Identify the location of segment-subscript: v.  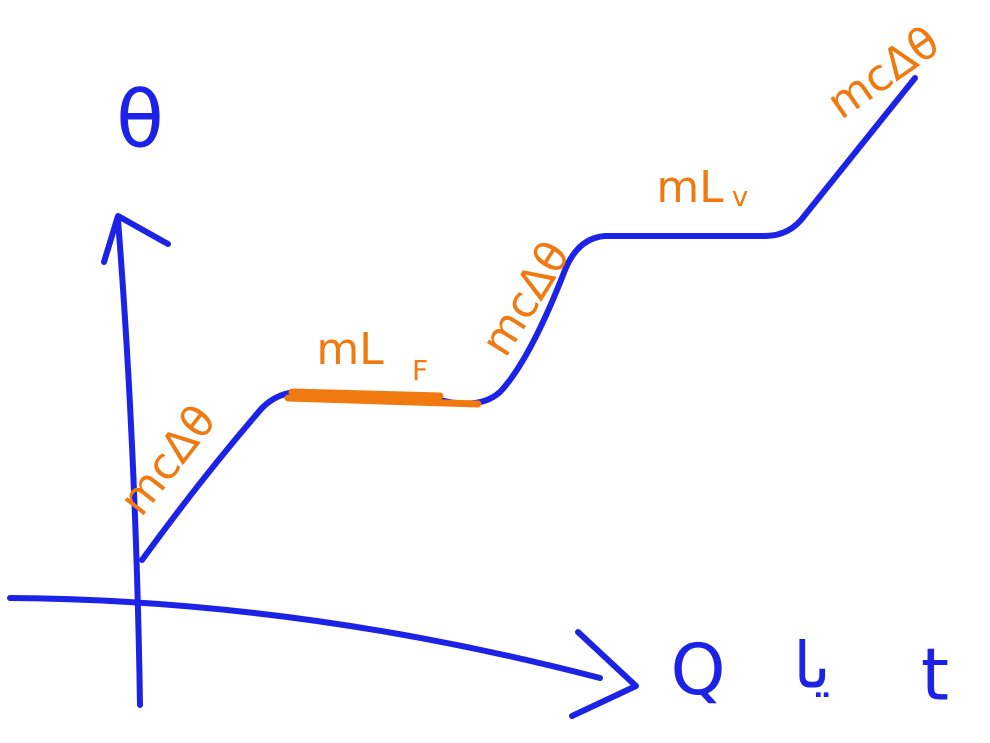
(740, 196).